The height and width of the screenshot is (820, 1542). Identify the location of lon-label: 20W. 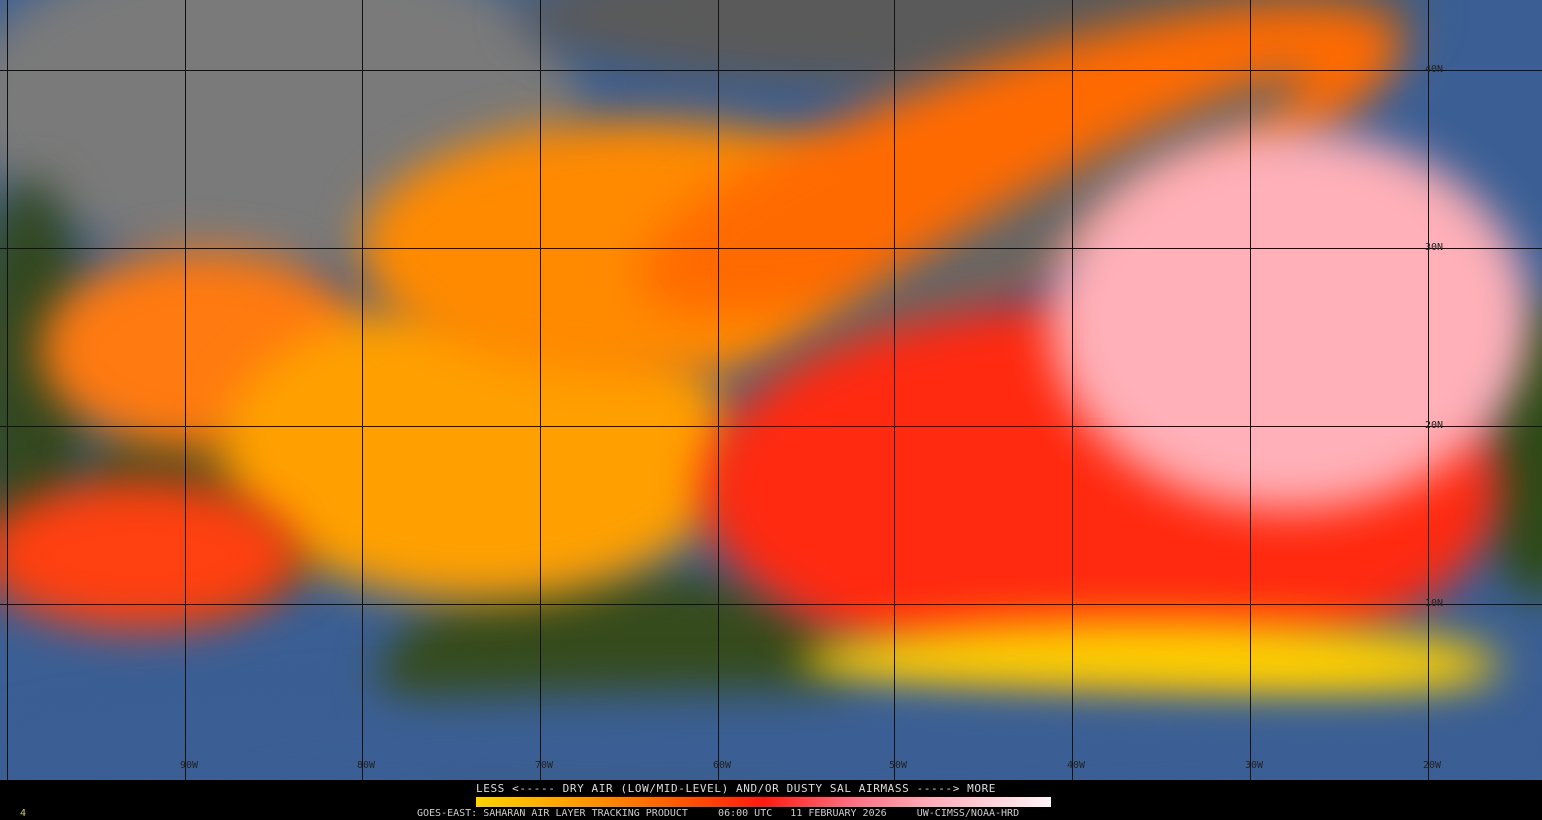
(1432, 765).